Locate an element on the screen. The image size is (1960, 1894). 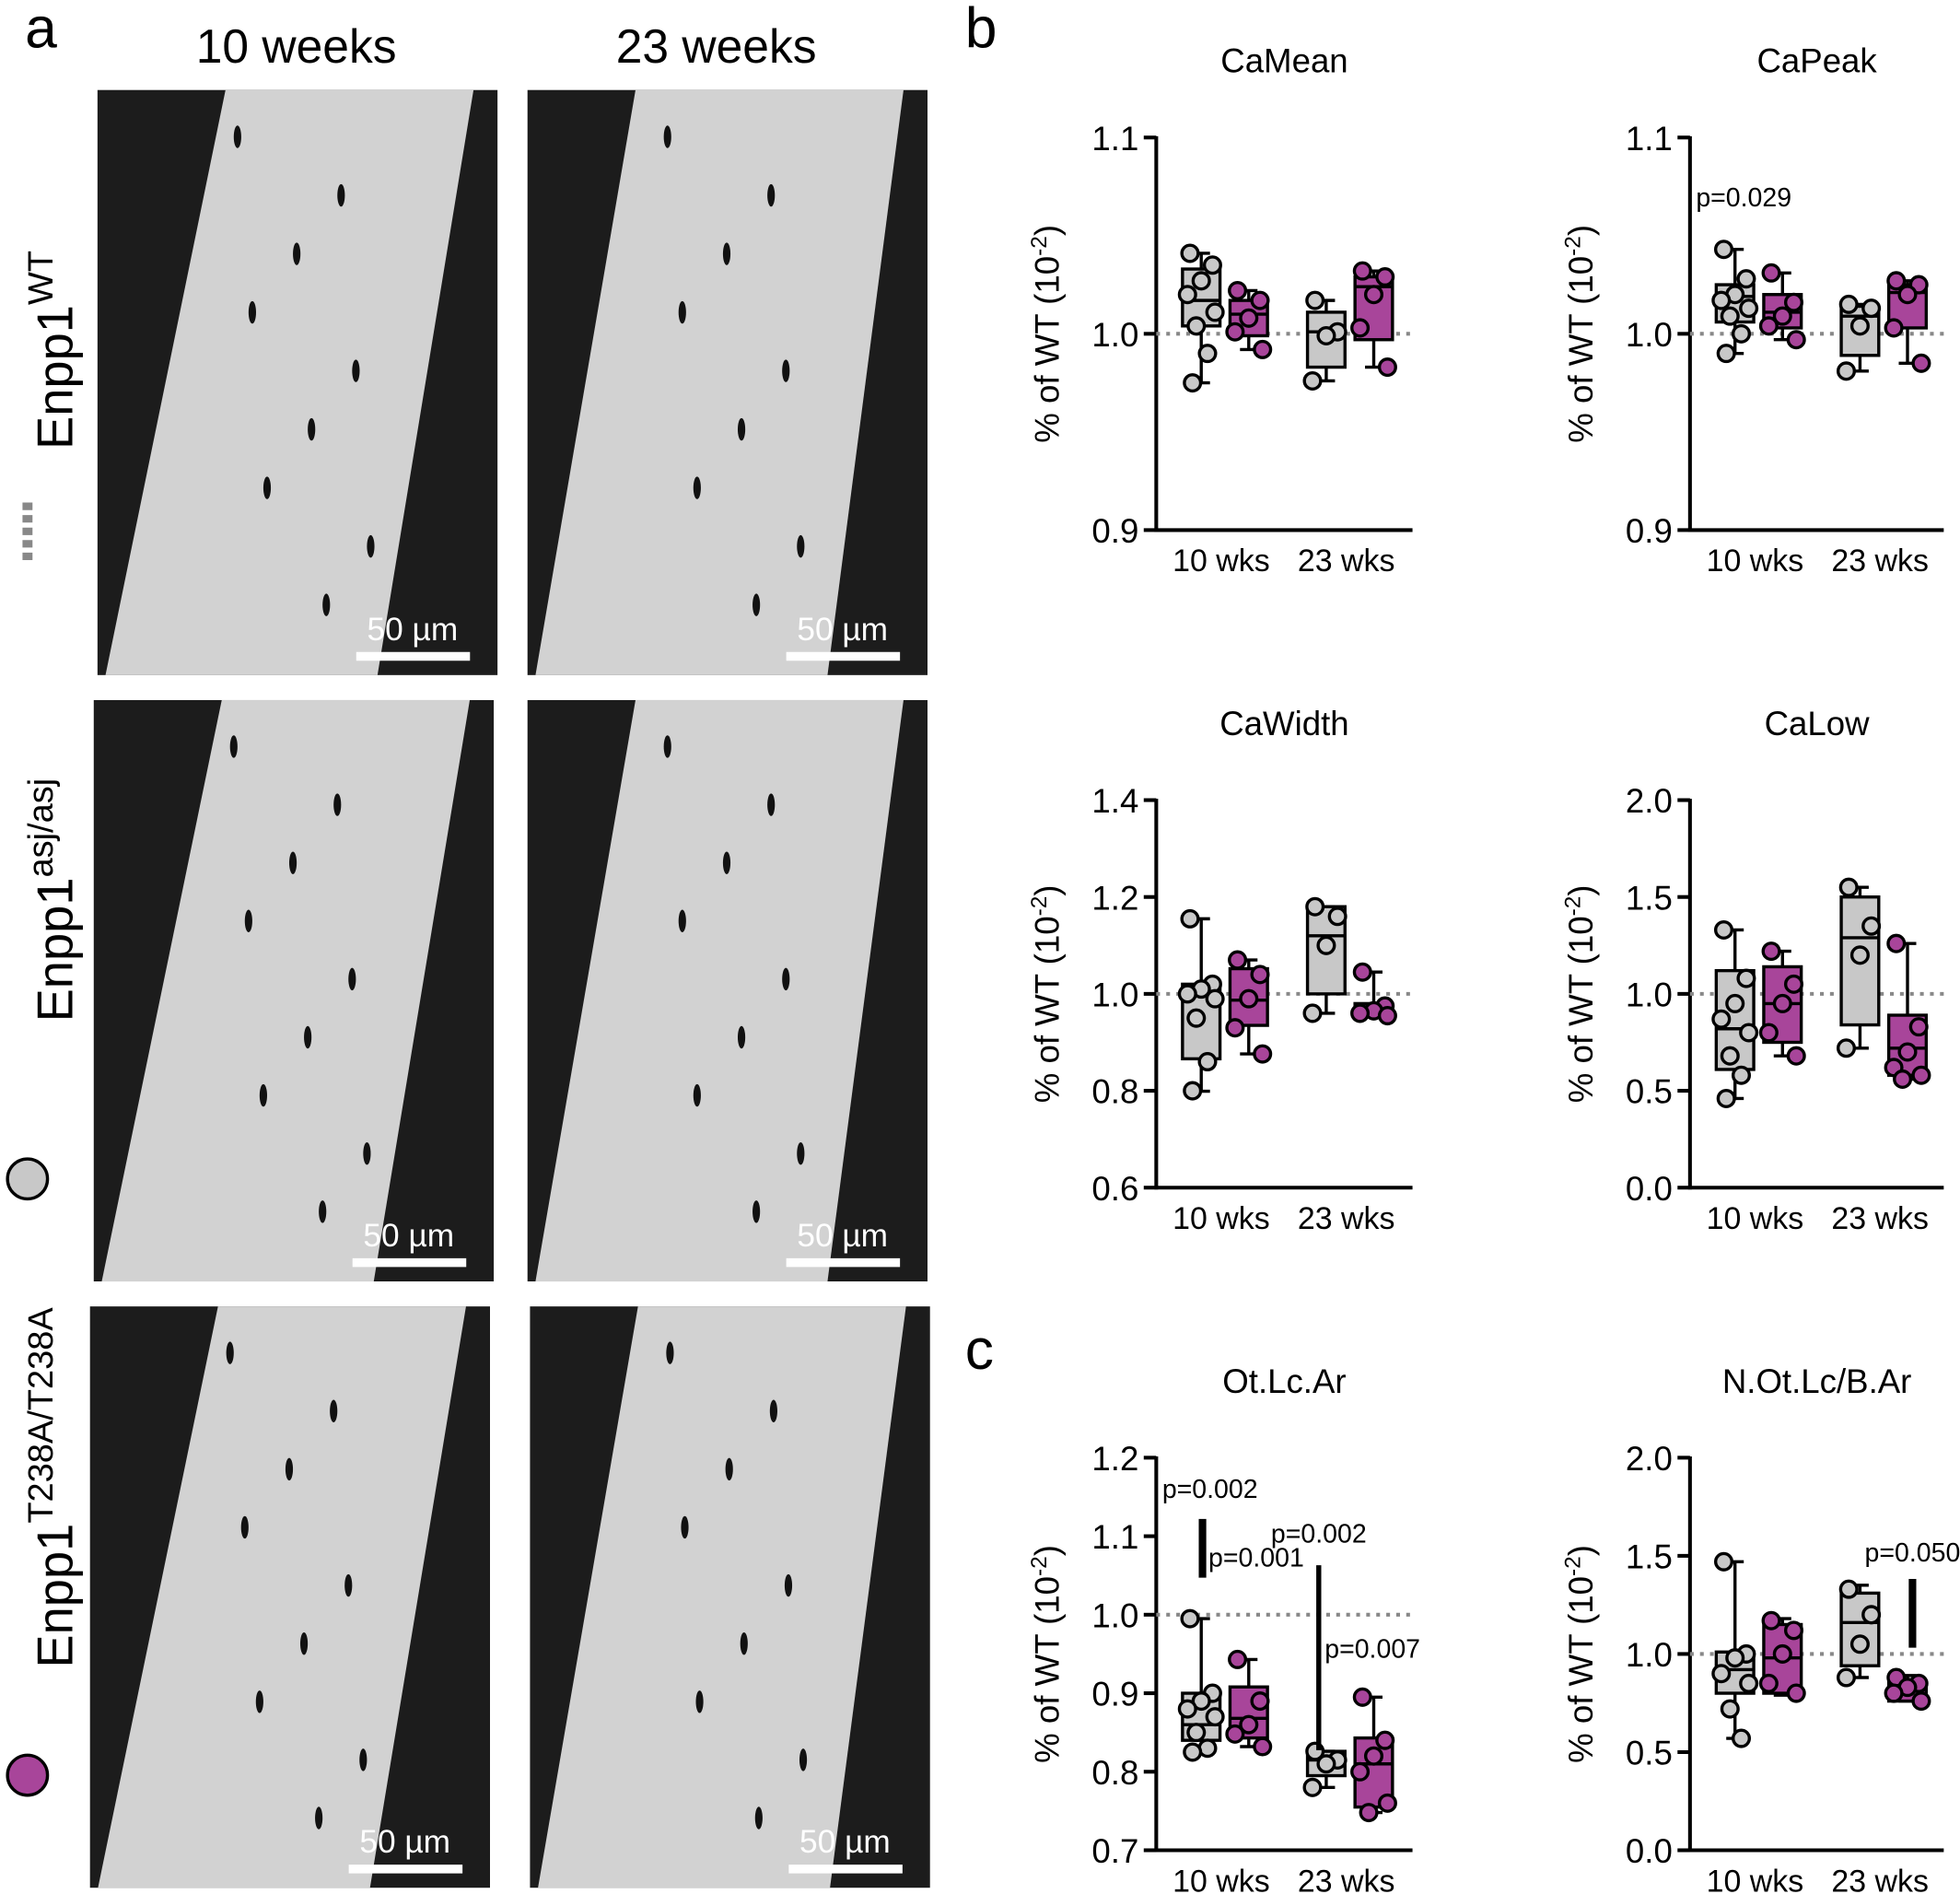
y-tick-label: 0.7 is located at coordinates (1114, 1851).